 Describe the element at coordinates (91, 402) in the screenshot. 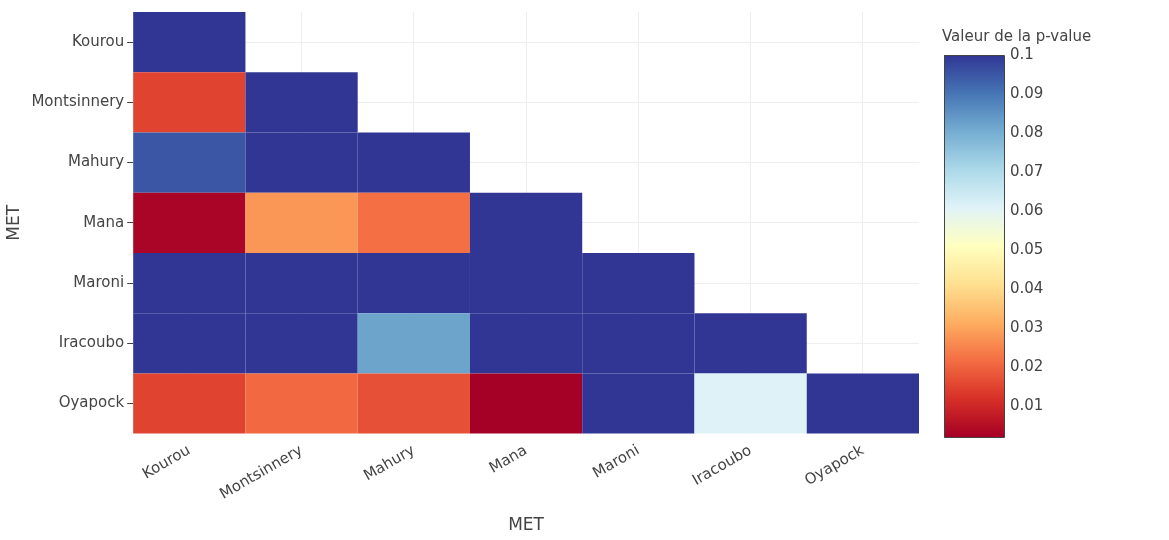

I see `y-tick-label: Oyapock` at that location.